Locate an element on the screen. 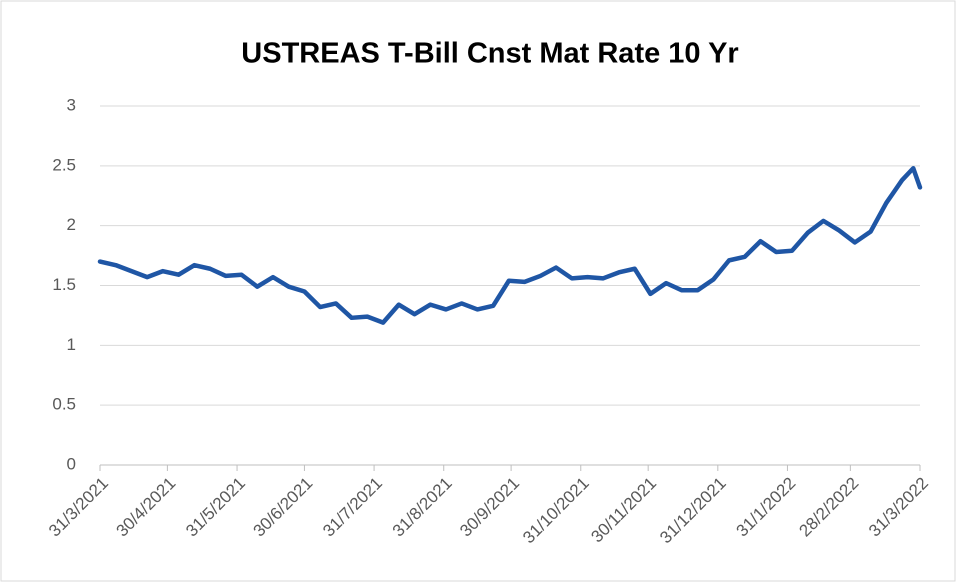 The width and height of the screenshot is (956, 582). y-tick-label: 0.5 is located at coordinates (64, 404).